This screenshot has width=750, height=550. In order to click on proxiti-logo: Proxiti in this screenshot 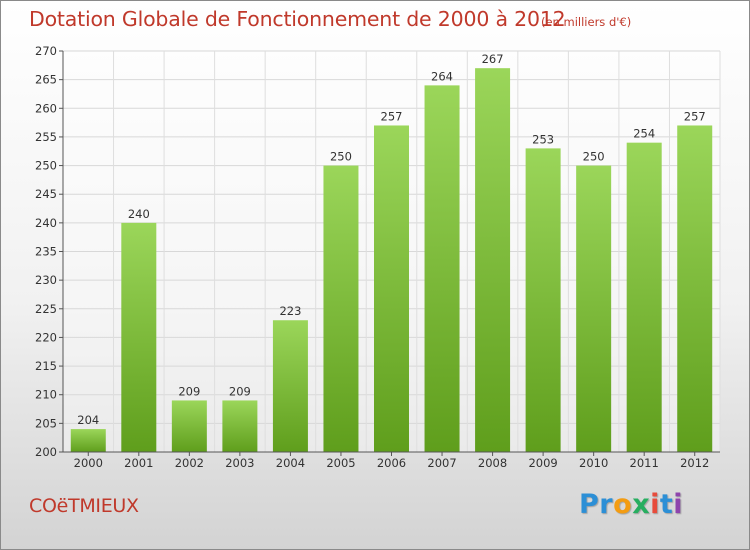, I will do `click(631, 504)`.